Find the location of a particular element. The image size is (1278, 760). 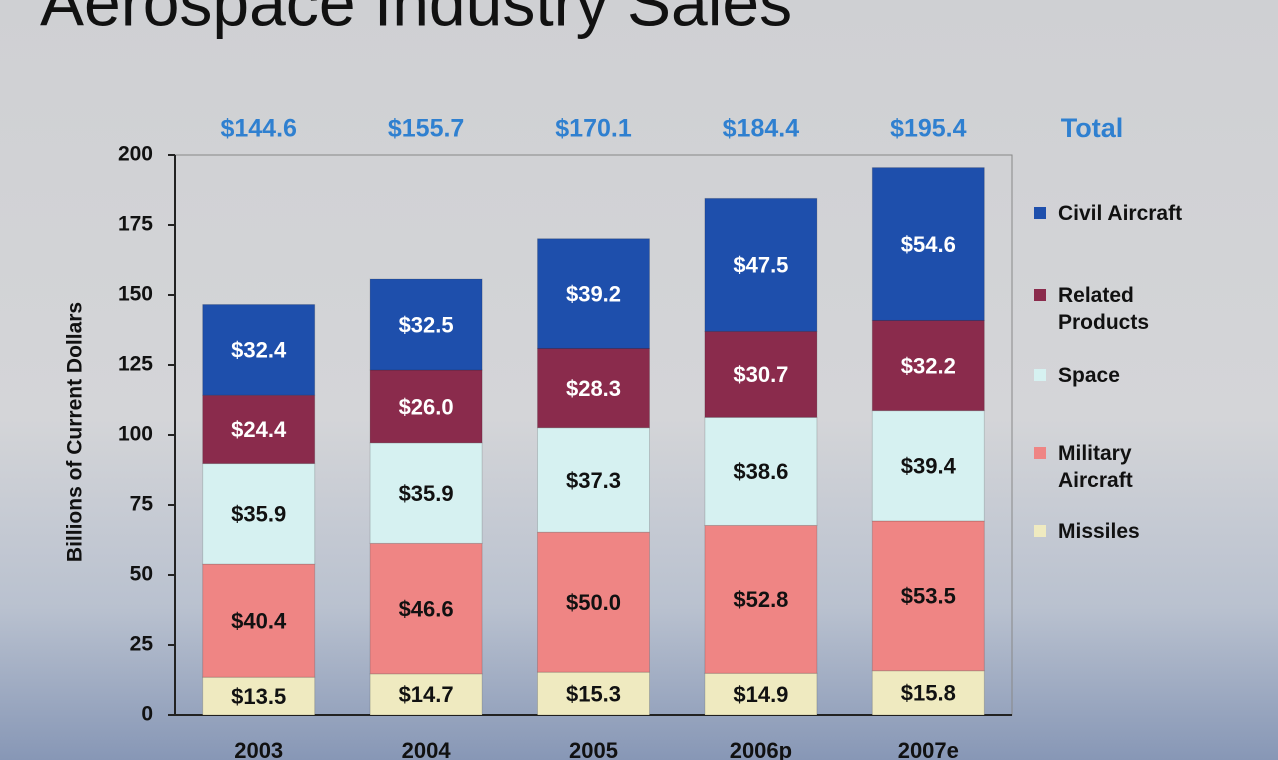

legend-item: Related Products is located at coordinates (1112, 309).